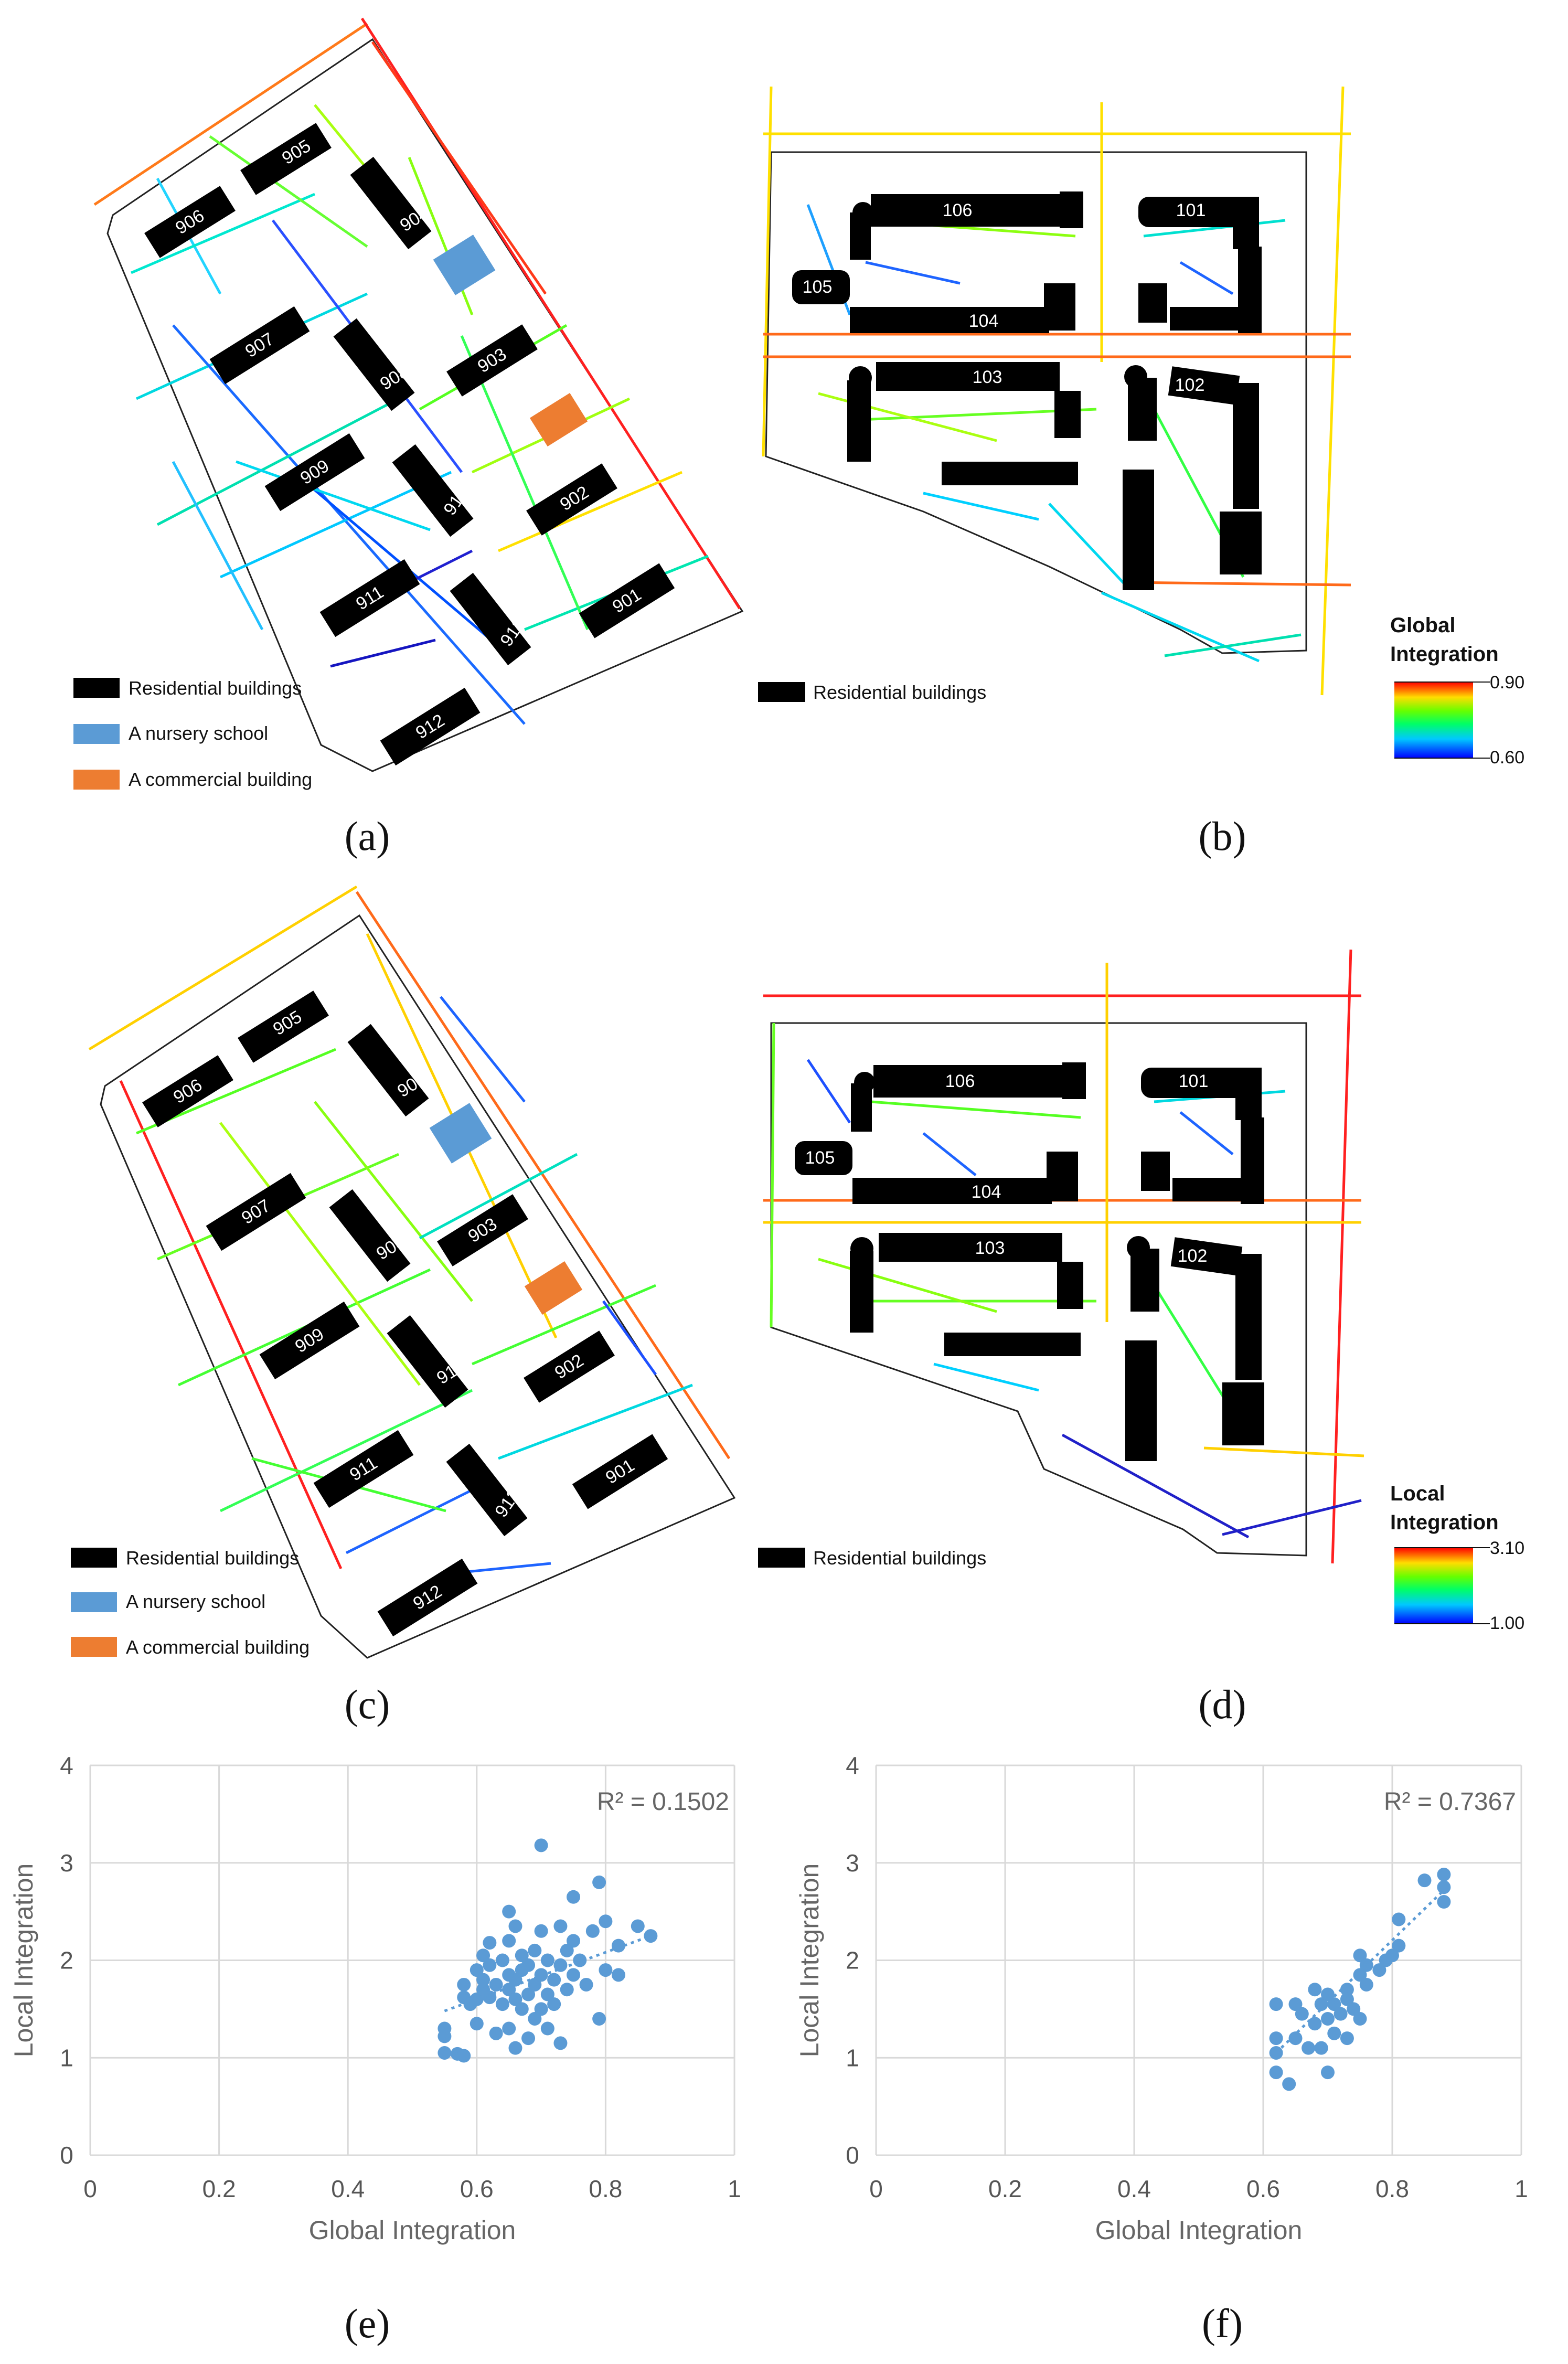 This screenshot has width=1568, height=2364. Describe the element at coordinates (1507, 1623) in the screenshot. I see `colorbar-min: 1.00` at that location.